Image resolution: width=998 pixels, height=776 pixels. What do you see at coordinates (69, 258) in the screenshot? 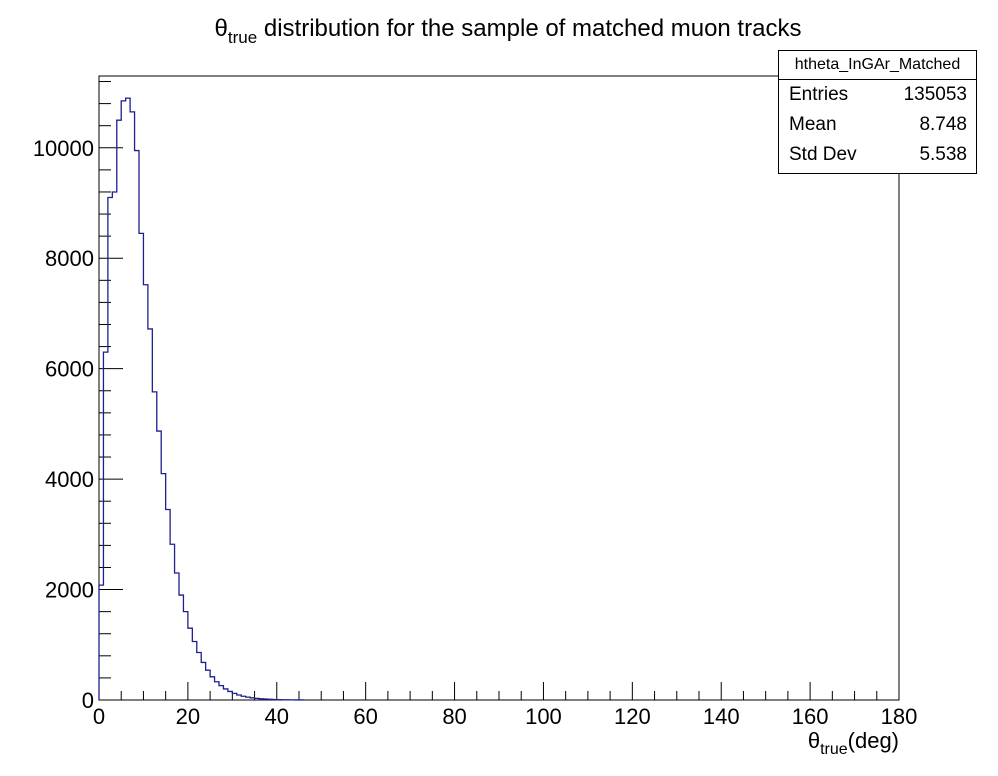
I see `y-tick-label: 8000` at bounding box center [69, 258].